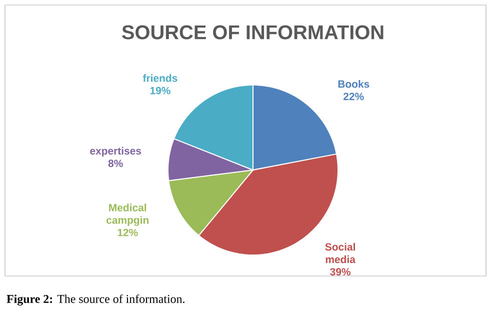 The width and height of the screenshot is (491, 328). Describe the element at coordinates (115, 164) in the screenshot. I see `data-label: 8%` at that location.